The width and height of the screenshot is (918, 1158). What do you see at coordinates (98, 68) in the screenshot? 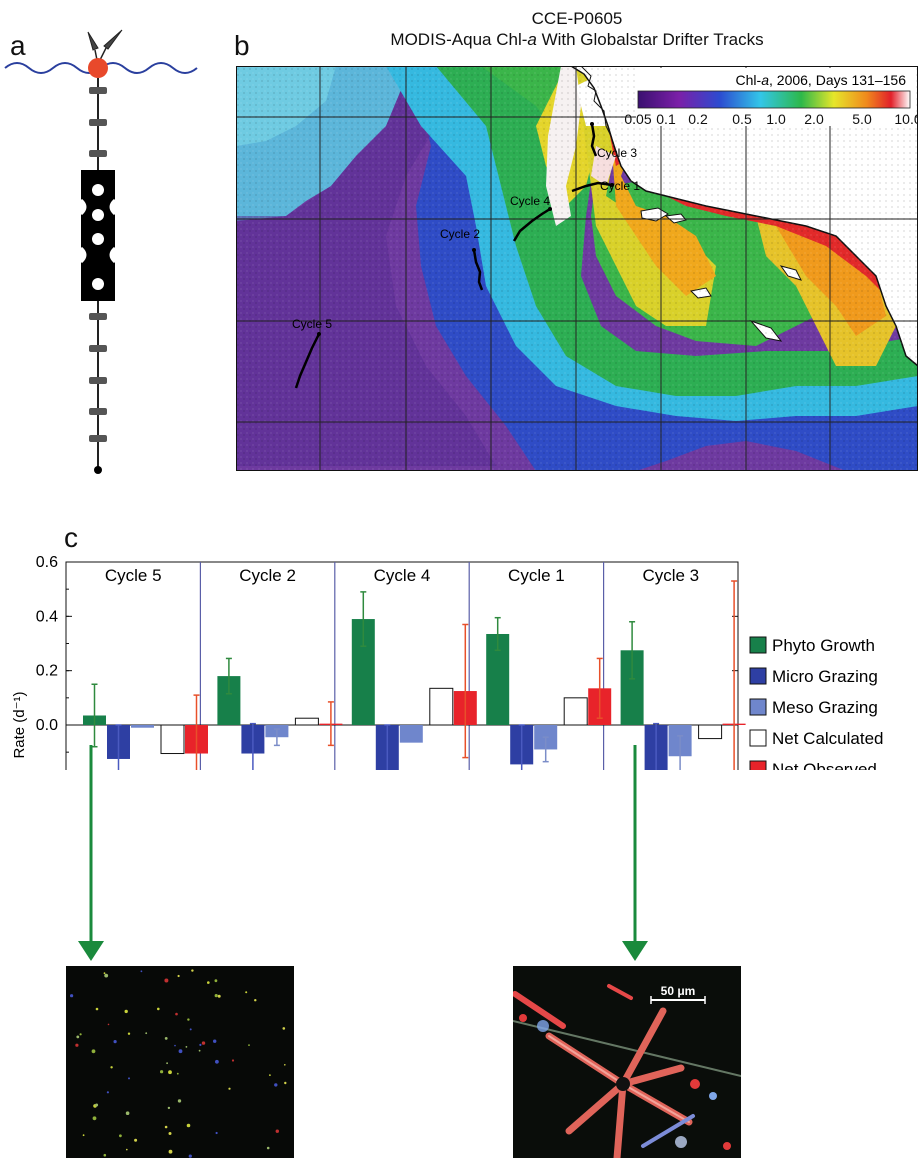
I see `surface-float` at bounding box center [98, 68].